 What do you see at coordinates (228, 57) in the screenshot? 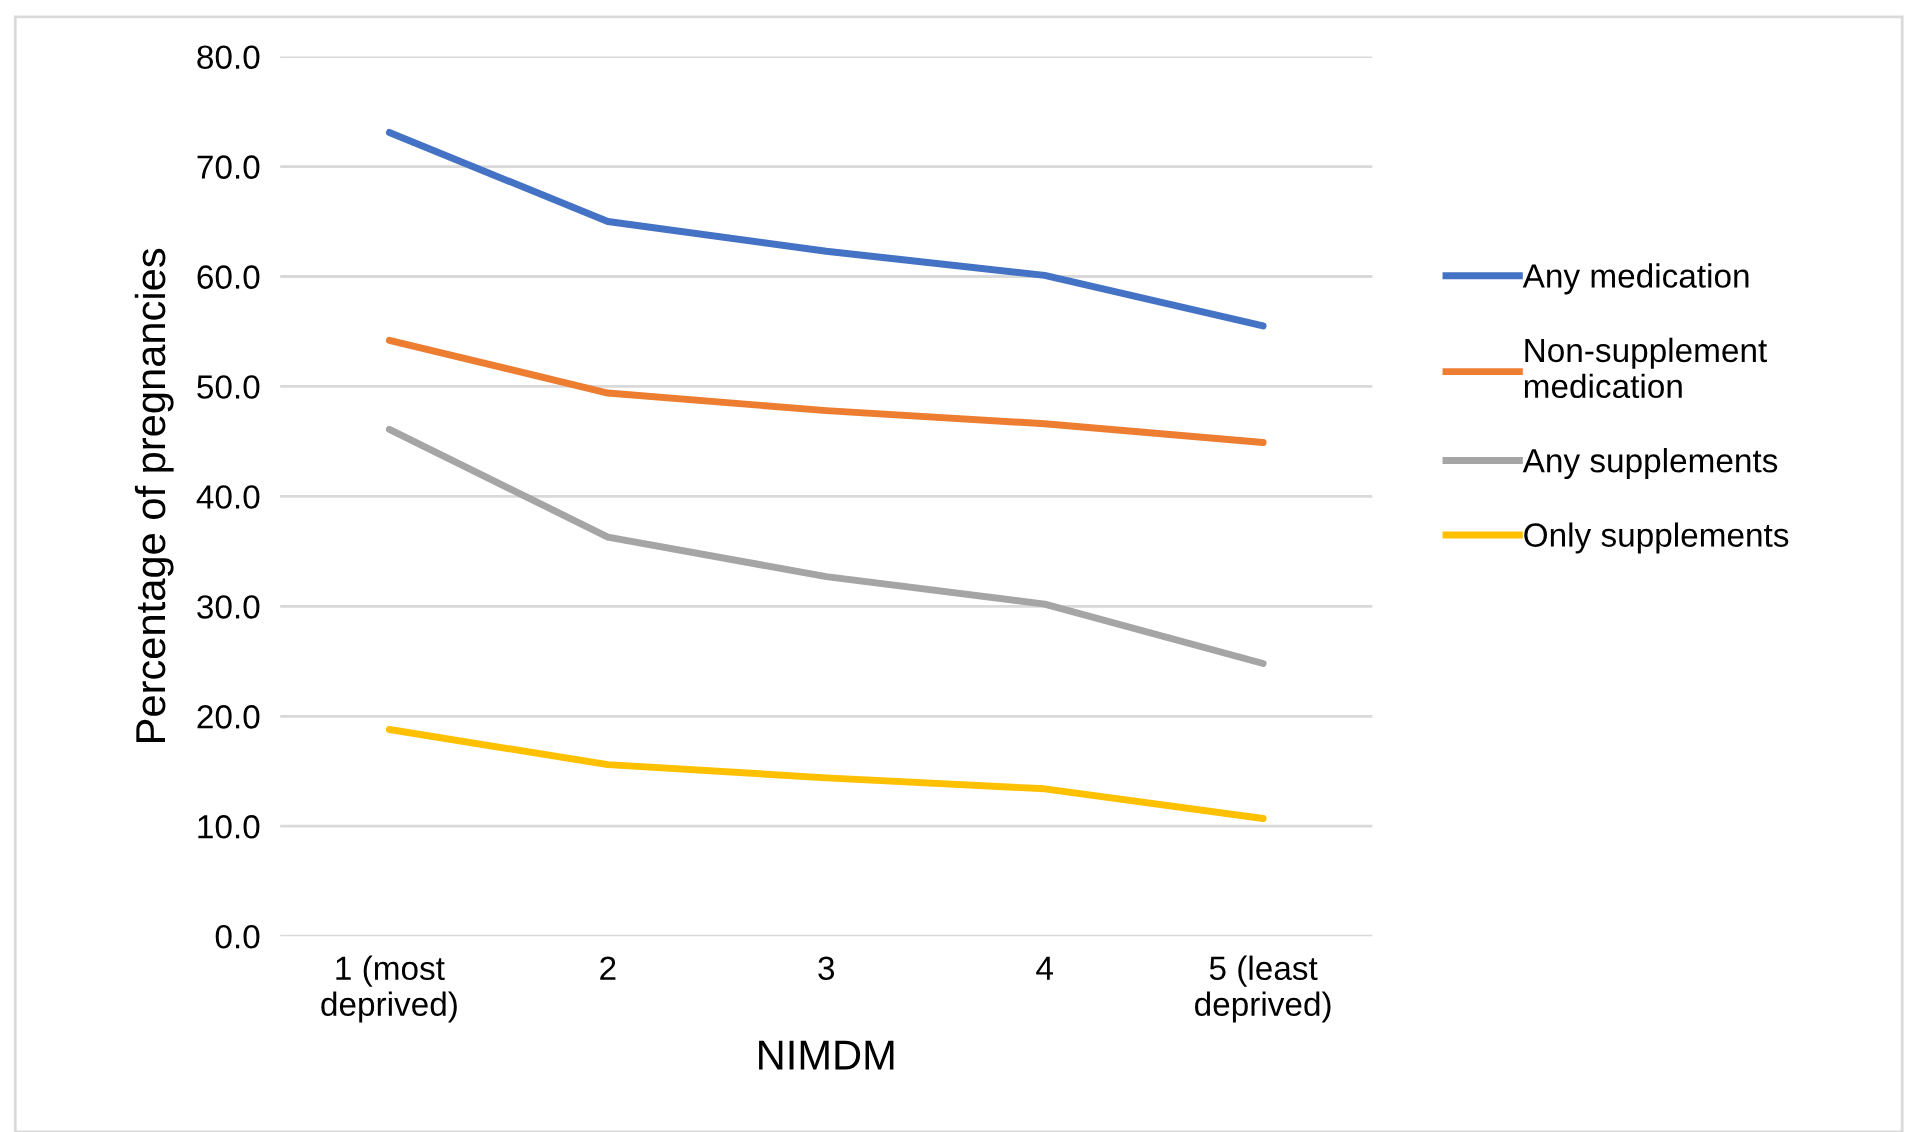
I see `y-tick-label: 80.0` at bounding box center [228, 57].